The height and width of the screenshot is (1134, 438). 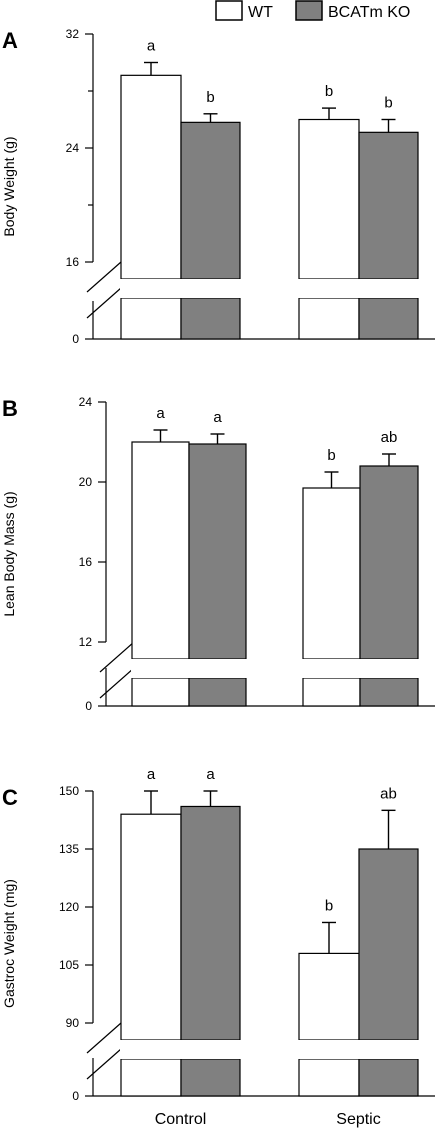 I want to click on y-tick-label: 105, so click(x=69, y=965).